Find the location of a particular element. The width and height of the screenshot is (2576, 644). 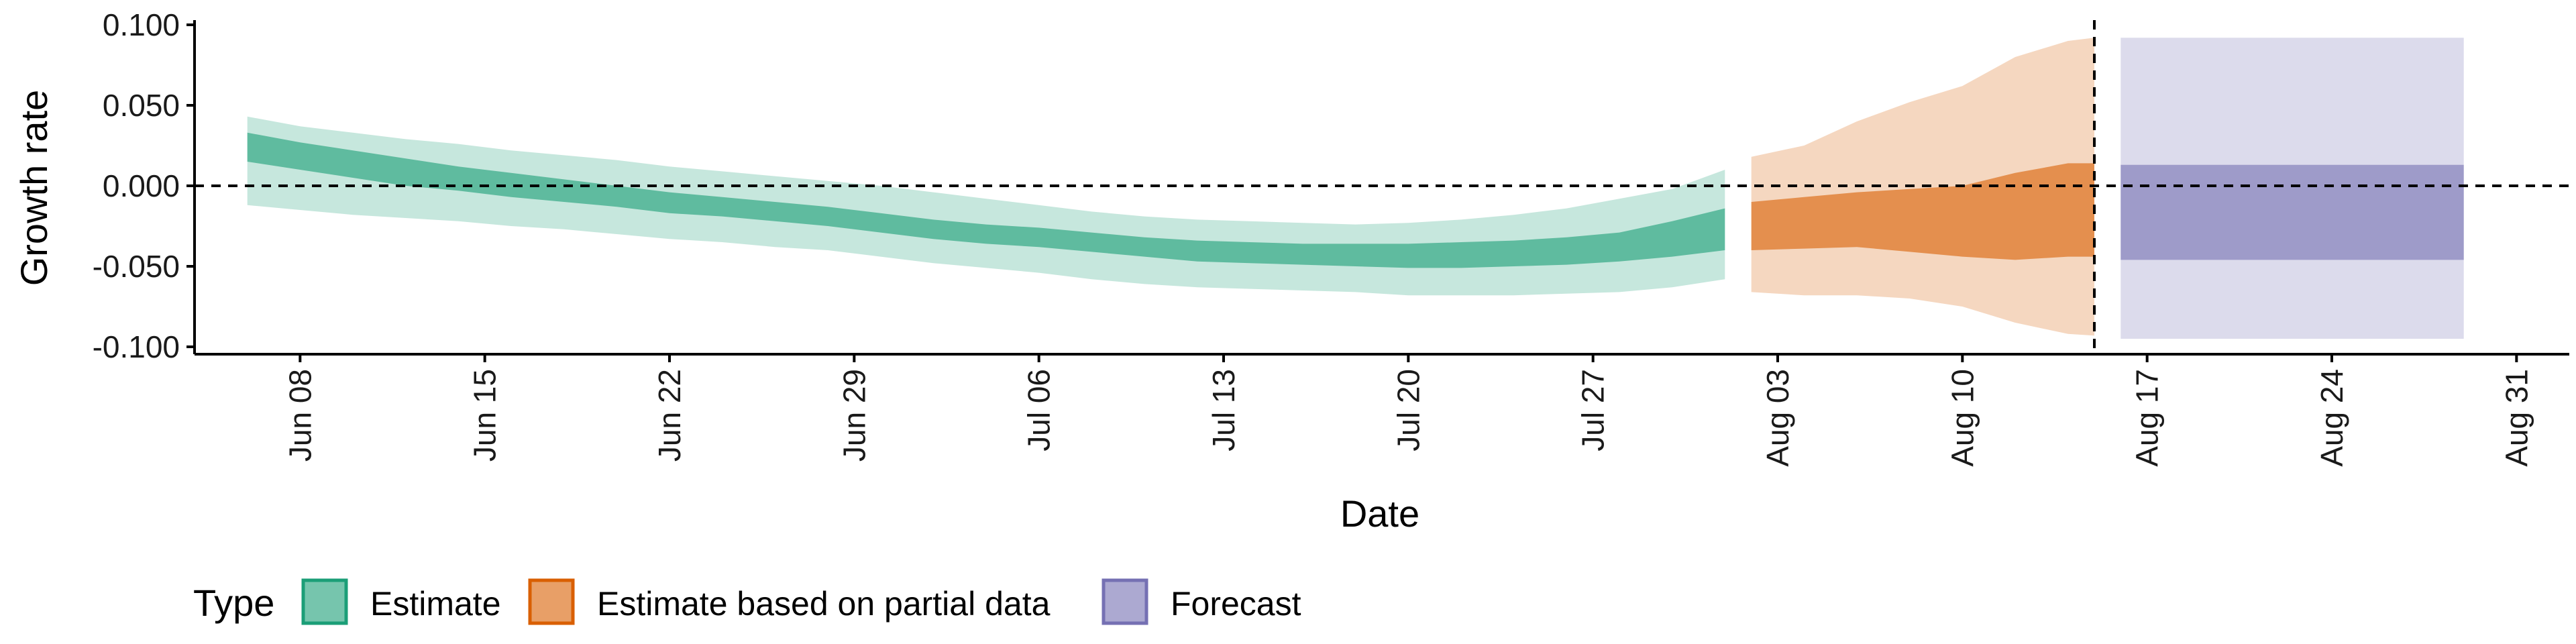

y-tick-label: 0.000 is located at coordinates (141, 185).